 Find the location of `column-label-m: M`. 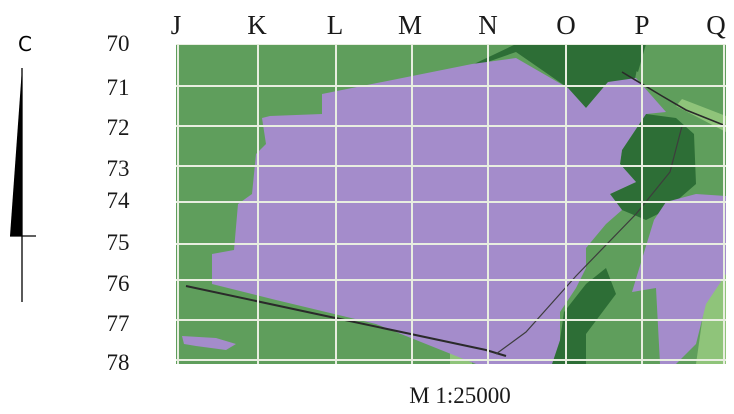

column-label-m: M is located at coordinates (409, 25).